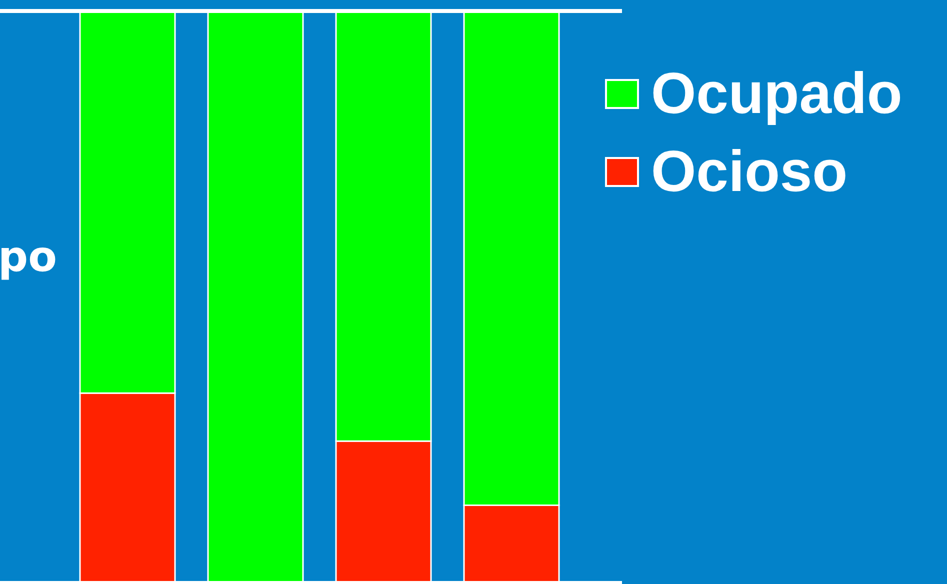 The height and width of the screenshot is (584, 947). What do you see at coordinates (28, 256) in the screenshot?
I see `y-axis-title: po` at bounding box center [28, 256].